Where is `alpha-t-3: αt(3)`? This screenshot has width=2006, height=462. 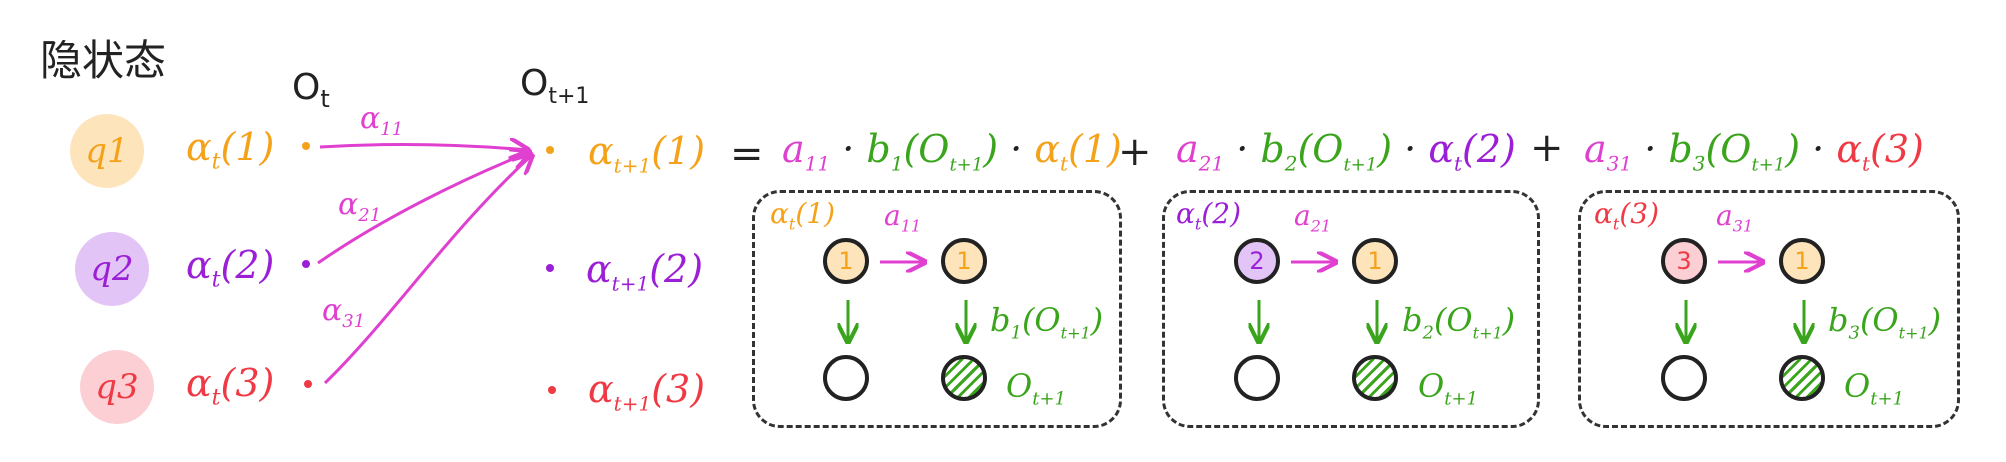 alpha-t-3: αt(3) is located at coordinates (230, 386).